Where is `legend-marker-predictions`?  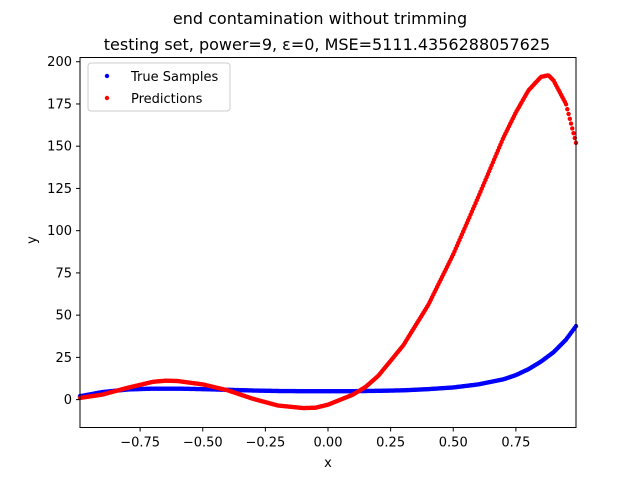 legend-marker-predictions is located at coordinates (107, 98).